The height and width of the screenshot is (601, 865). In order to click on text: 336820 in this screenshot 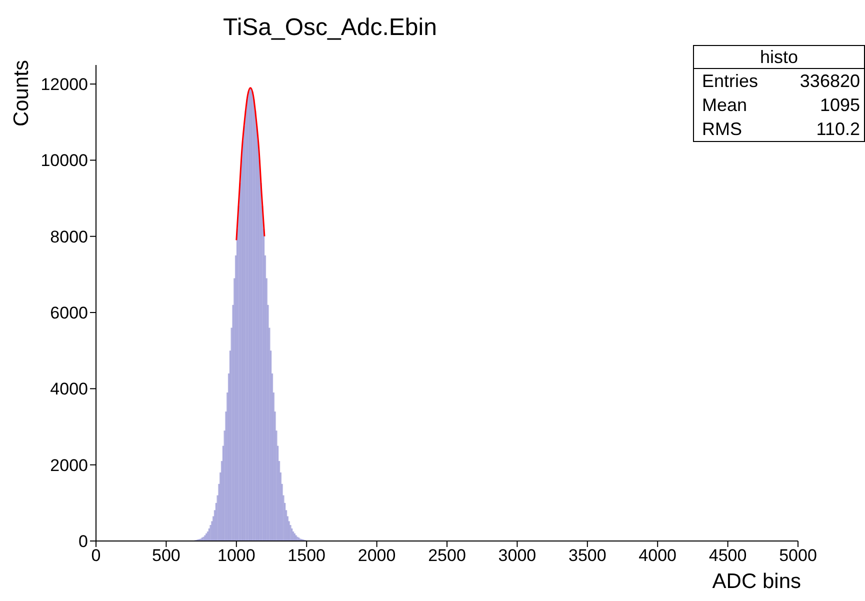, I will do `click(830, 81)`.